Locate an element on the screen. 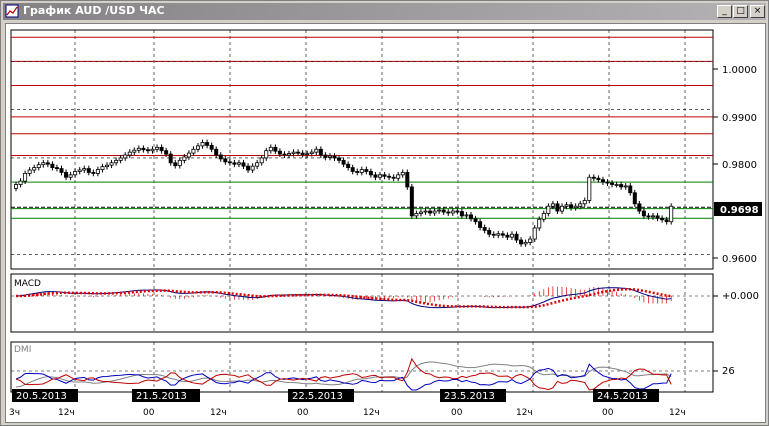 The height and width of the screenshot is (426, 769). title-bar: График AUD /USD ЧАС _ □ × is located at coordinates (384, 11).